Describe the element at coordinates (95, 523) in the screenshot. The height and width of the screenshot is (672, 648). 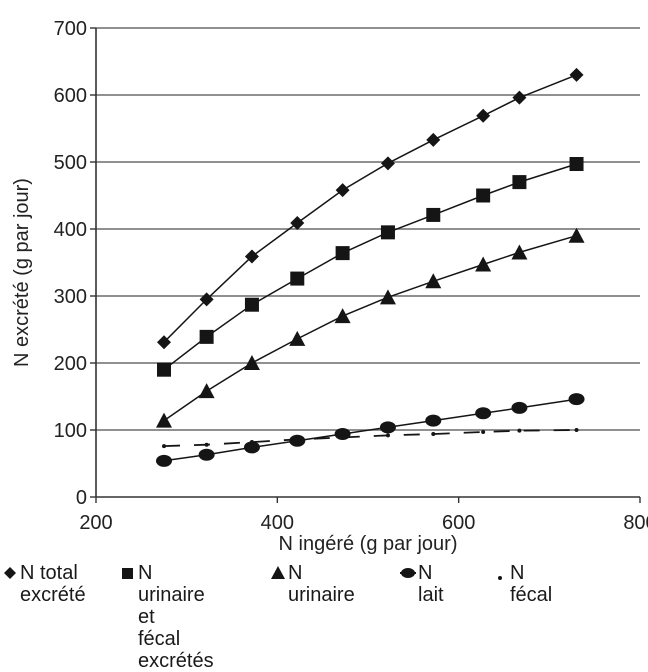
I see `x-tick-label-200: 200` at that location.